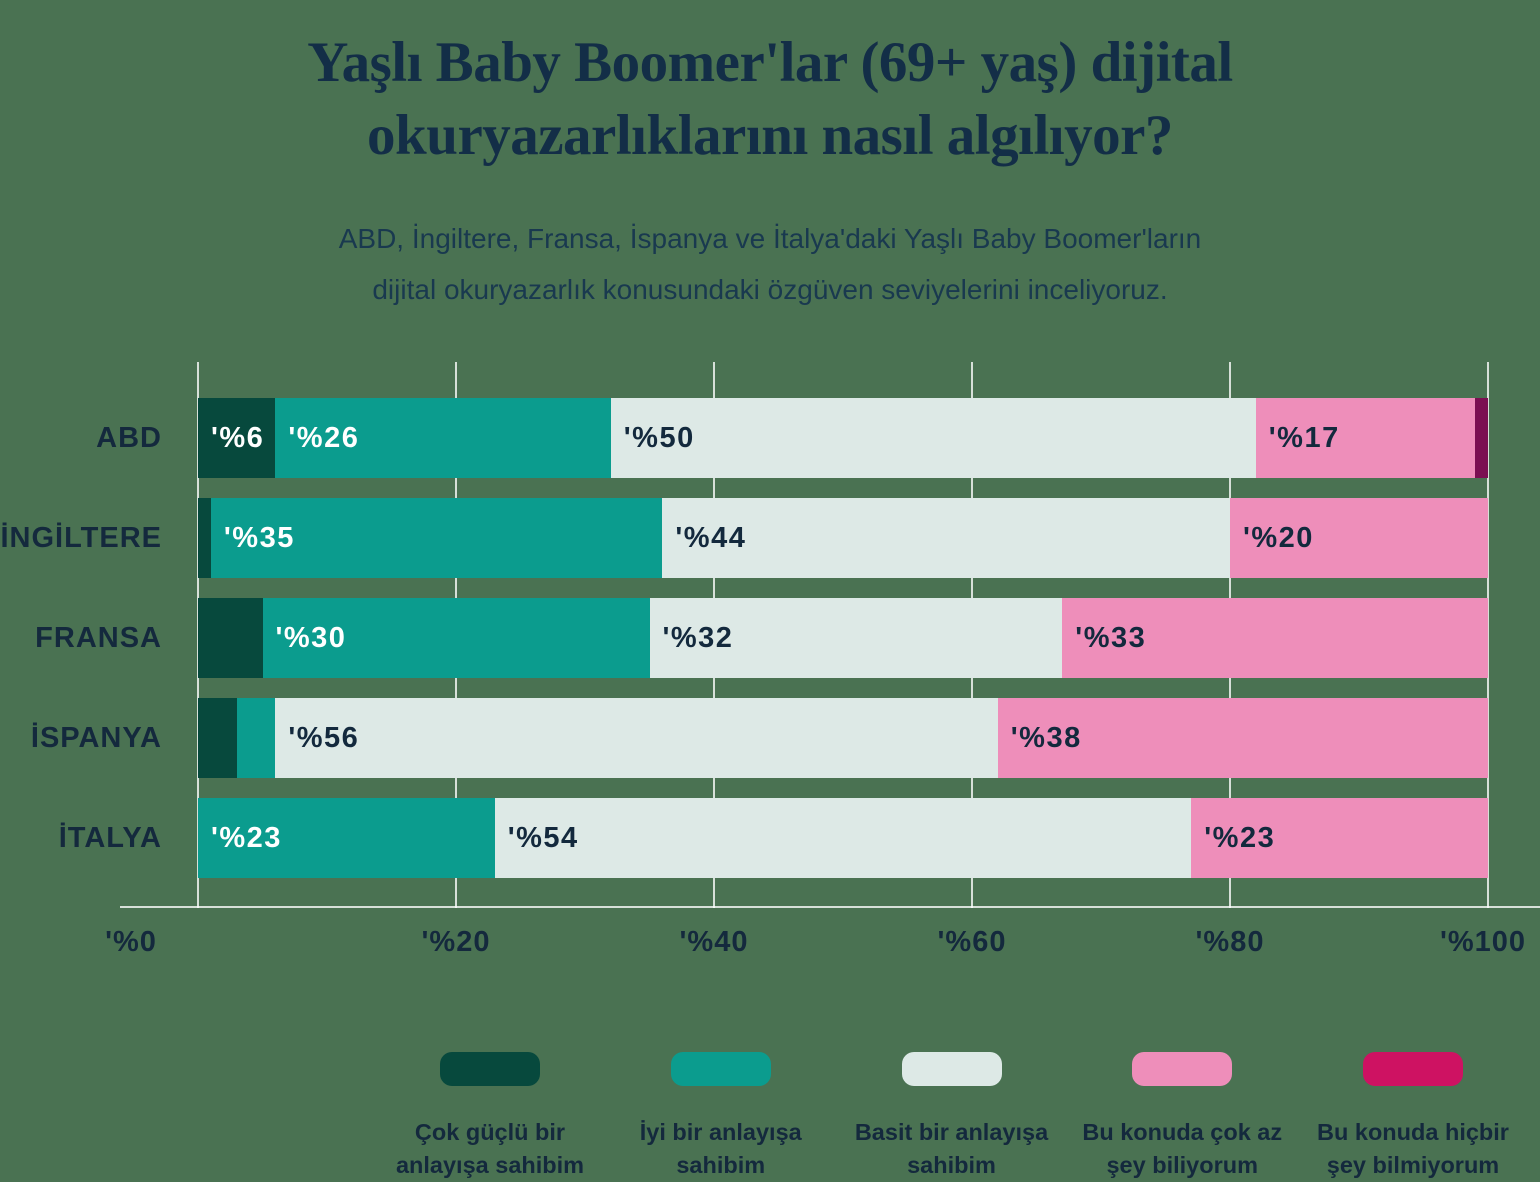 The height and width of the screenshot is (1182, 1540). I want to click on bar-row: '%35 '%44 '%20, so click(843, 538).